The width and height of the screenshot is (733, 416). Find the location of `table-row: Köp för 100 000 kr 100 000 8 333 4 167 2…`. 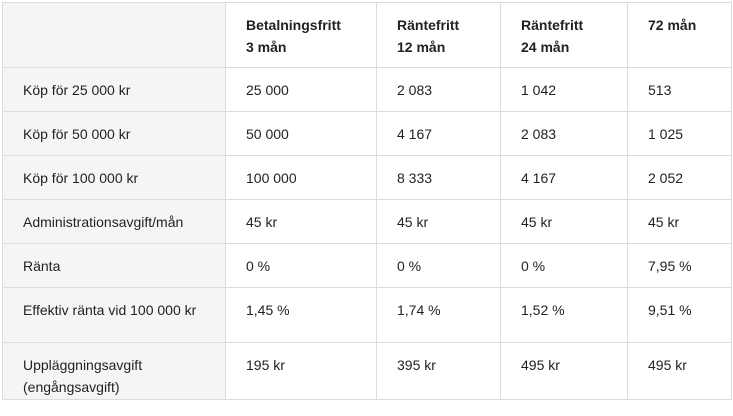

table-row: Köp för 100 000 kr 100 000 8 333 4 167 2… is located at coordinates (367, 177).